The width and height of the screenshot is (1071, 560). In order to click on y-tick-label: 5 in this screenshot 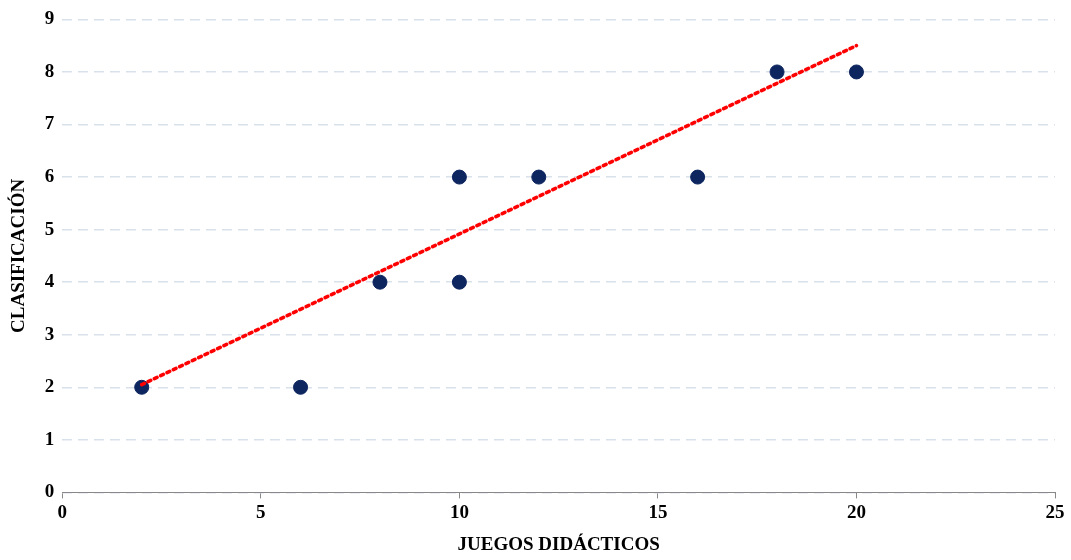, I will do `click(49, 228)`.